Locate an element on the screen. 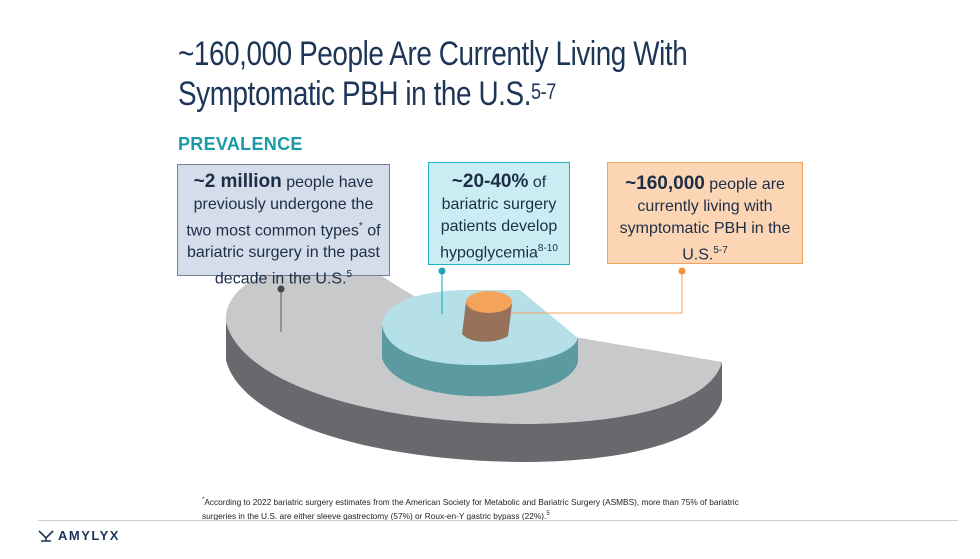 This screenshot has height=559, width=980. hypoglycemia-leader-dot is located at coordinates (442, 271).